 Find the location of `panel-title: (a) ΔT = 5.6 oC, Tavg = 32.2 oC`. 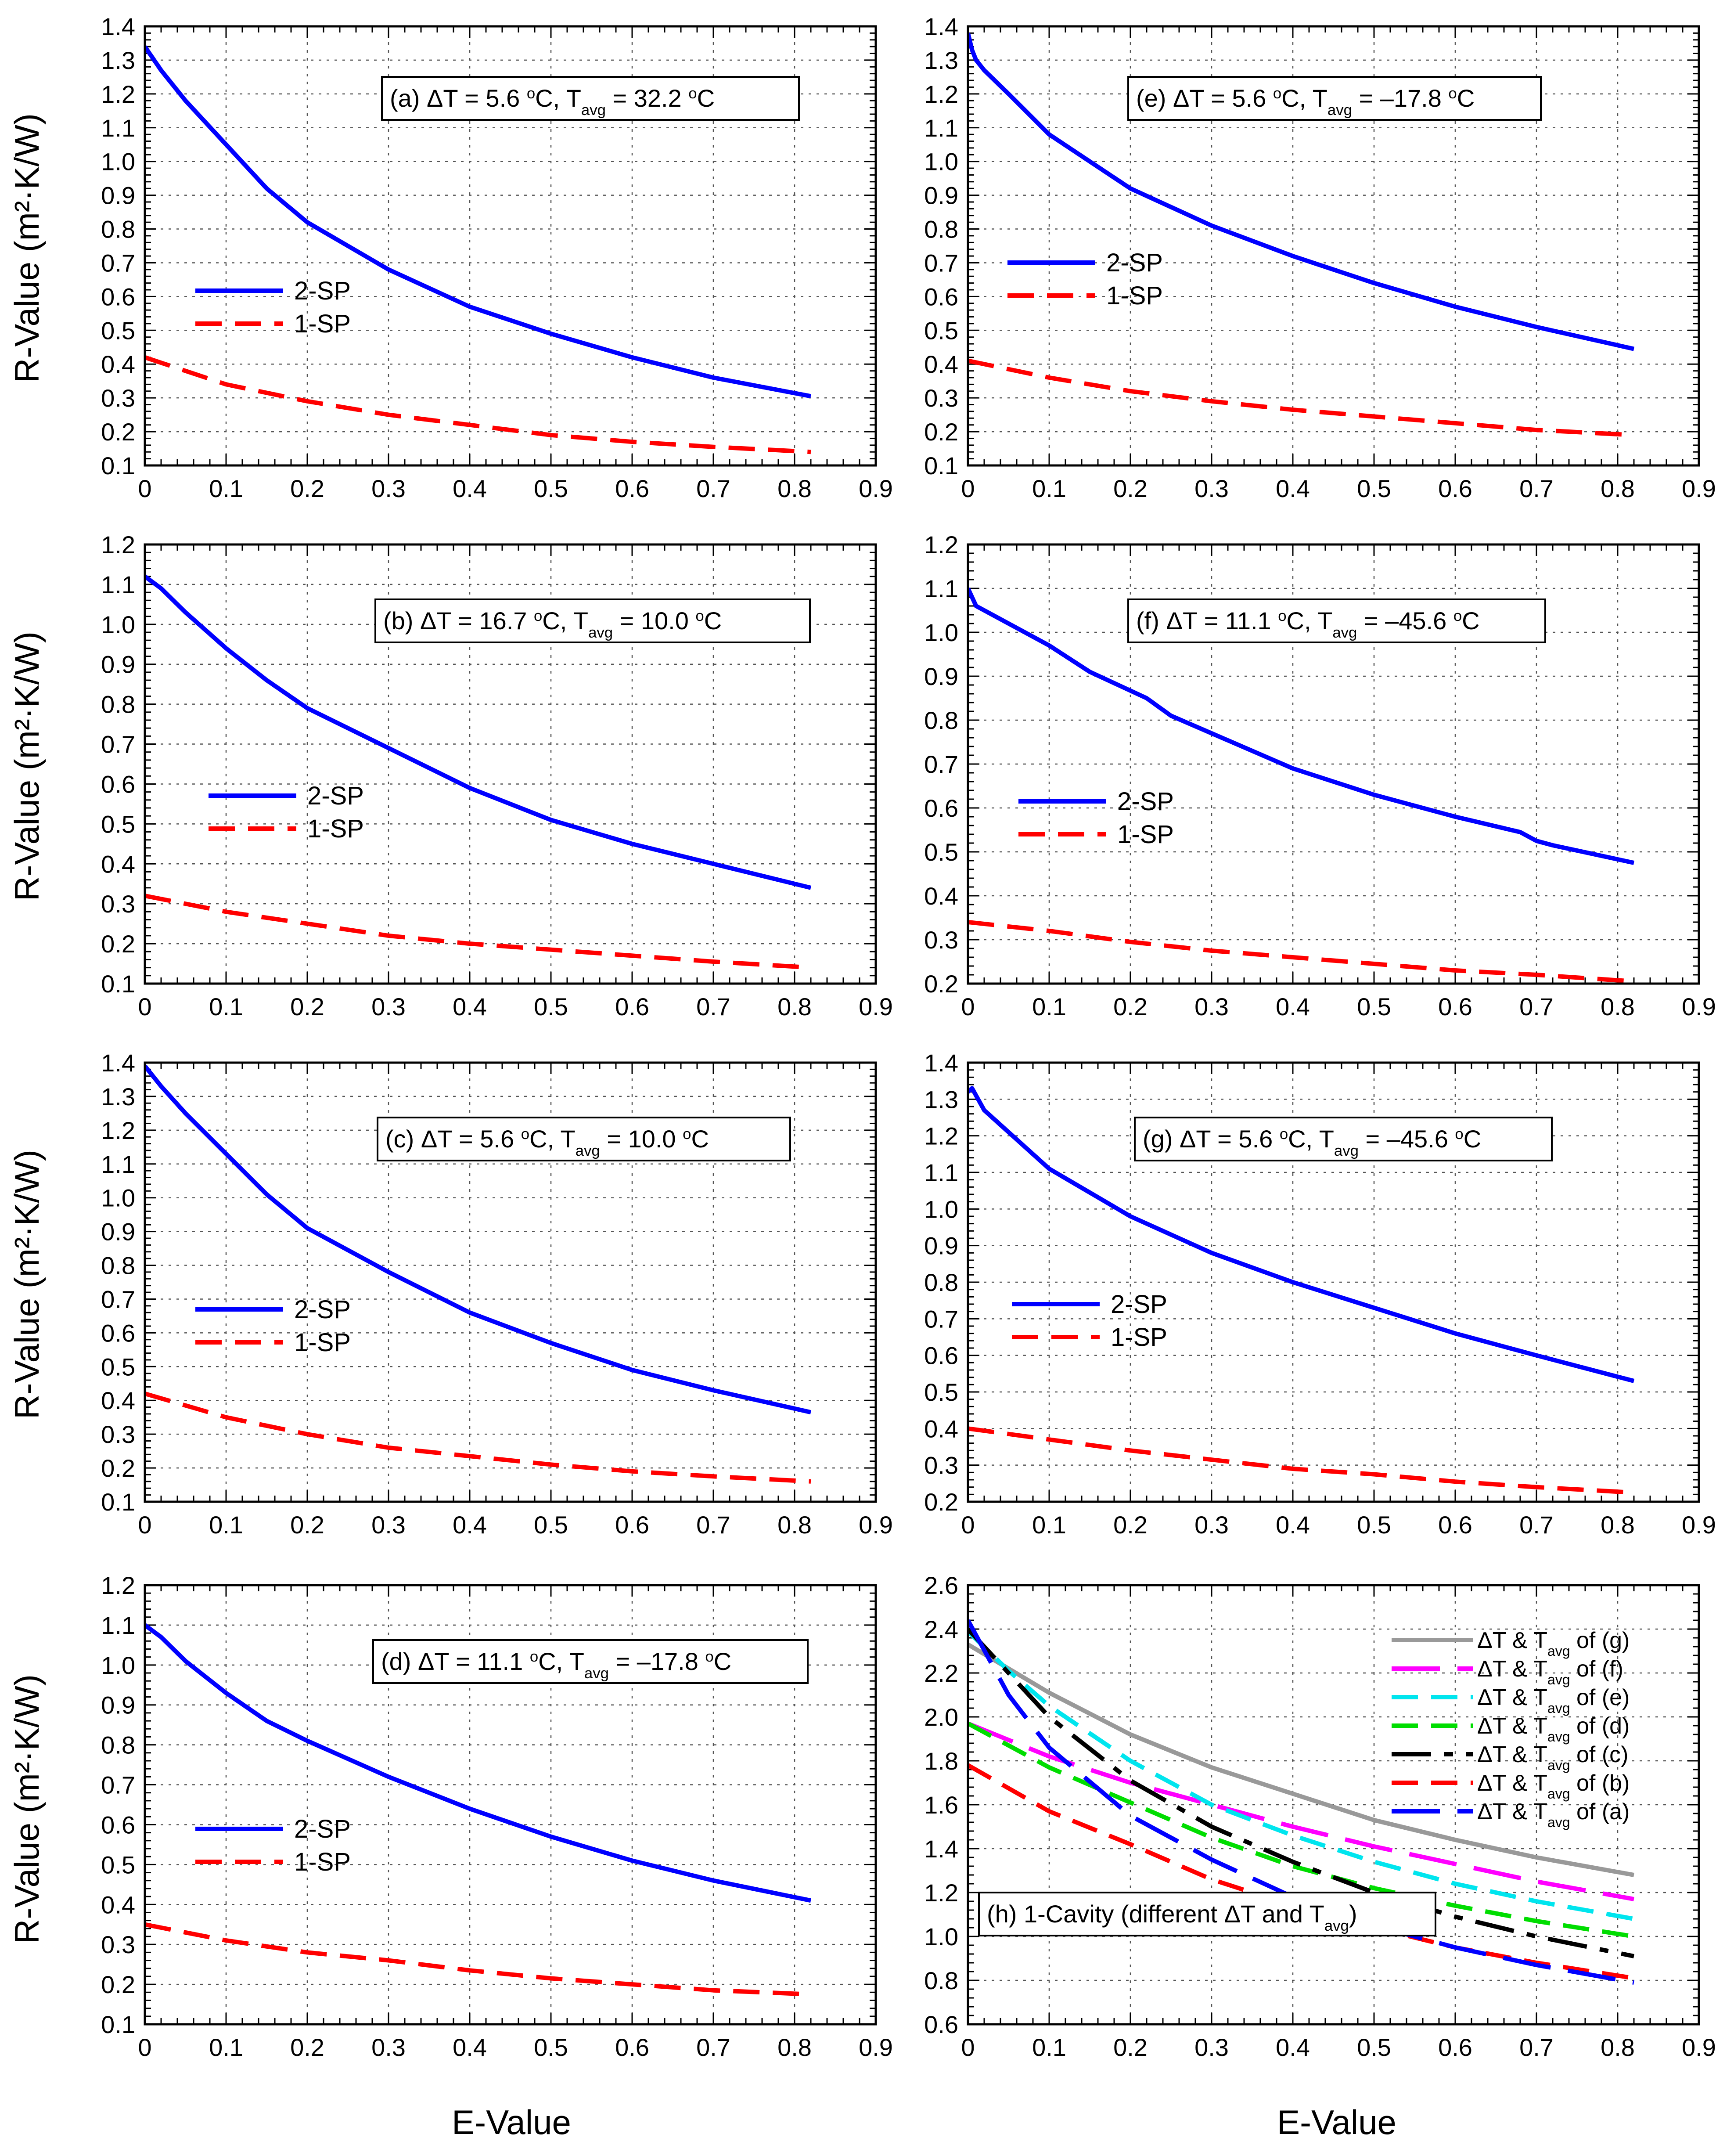

panel-title: (a) ΔT = 5.6 oC, Tavg = 32.2 oC is located at coordinates (590, 98).